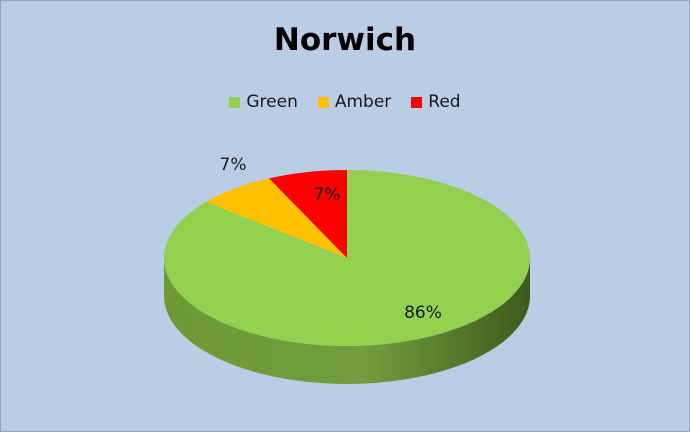 This screenshot has height=432, width=690. I want to click on chart-legend: Green Amber Red, so click(345, 102).